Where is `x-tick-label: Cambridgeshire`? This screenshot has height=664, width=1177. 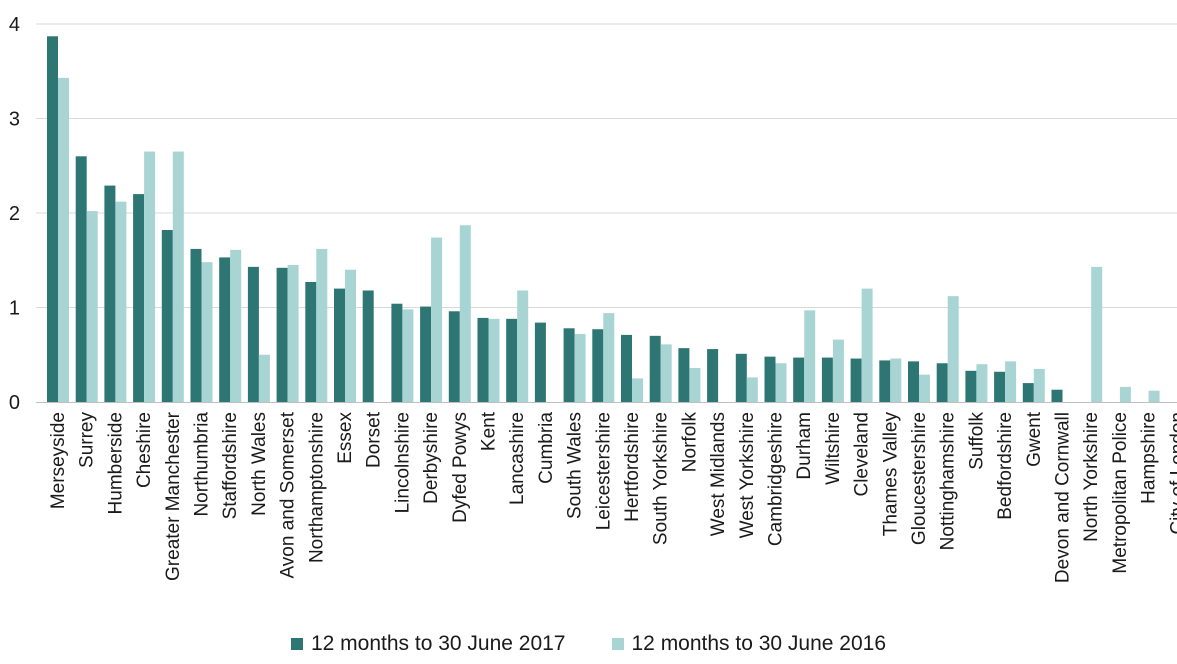
x-tick-label: Cambridgeshire is located at coordinates (776, 479).